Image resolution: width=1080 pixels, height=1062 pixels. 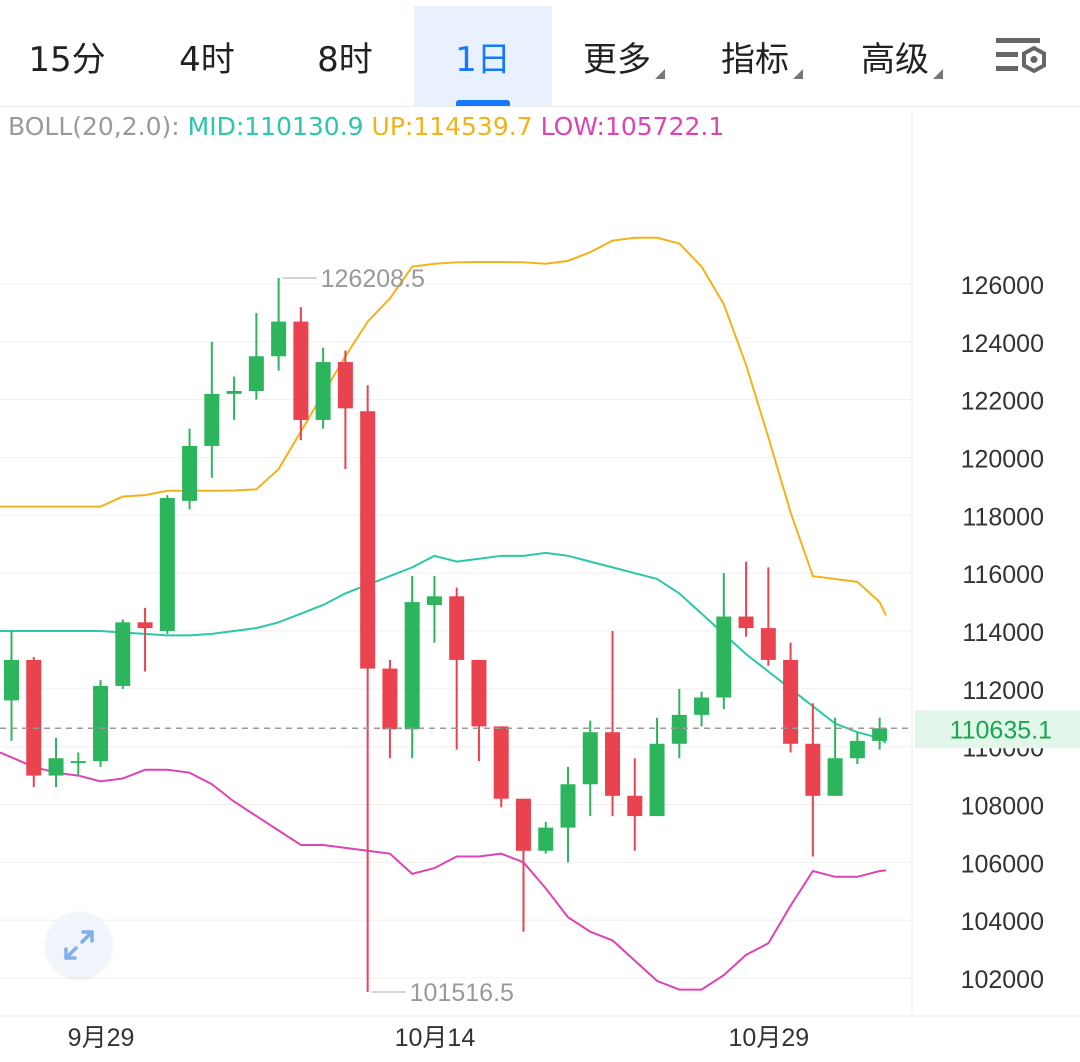 What do you see at coordinates (1022, 57) in the screenshot?
I see `settings-sliders-icon` at bounding box center [1022, 57].